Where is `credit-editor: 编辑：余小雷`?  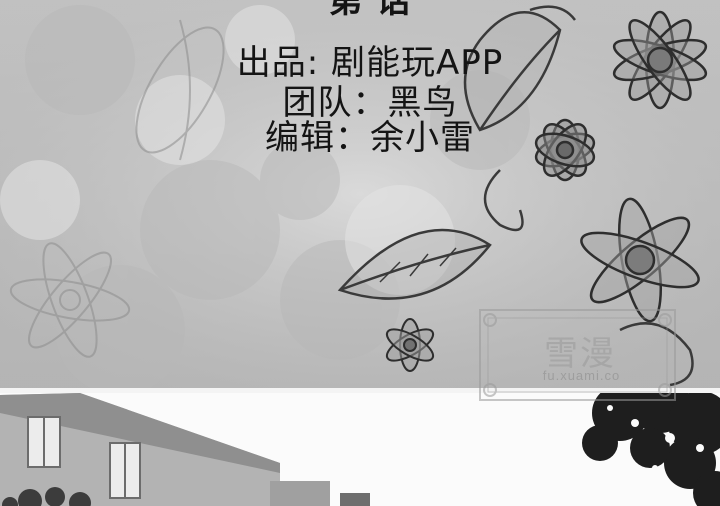 credit-editor: 编辑：余小雷 is located at coordinates (370, 138).